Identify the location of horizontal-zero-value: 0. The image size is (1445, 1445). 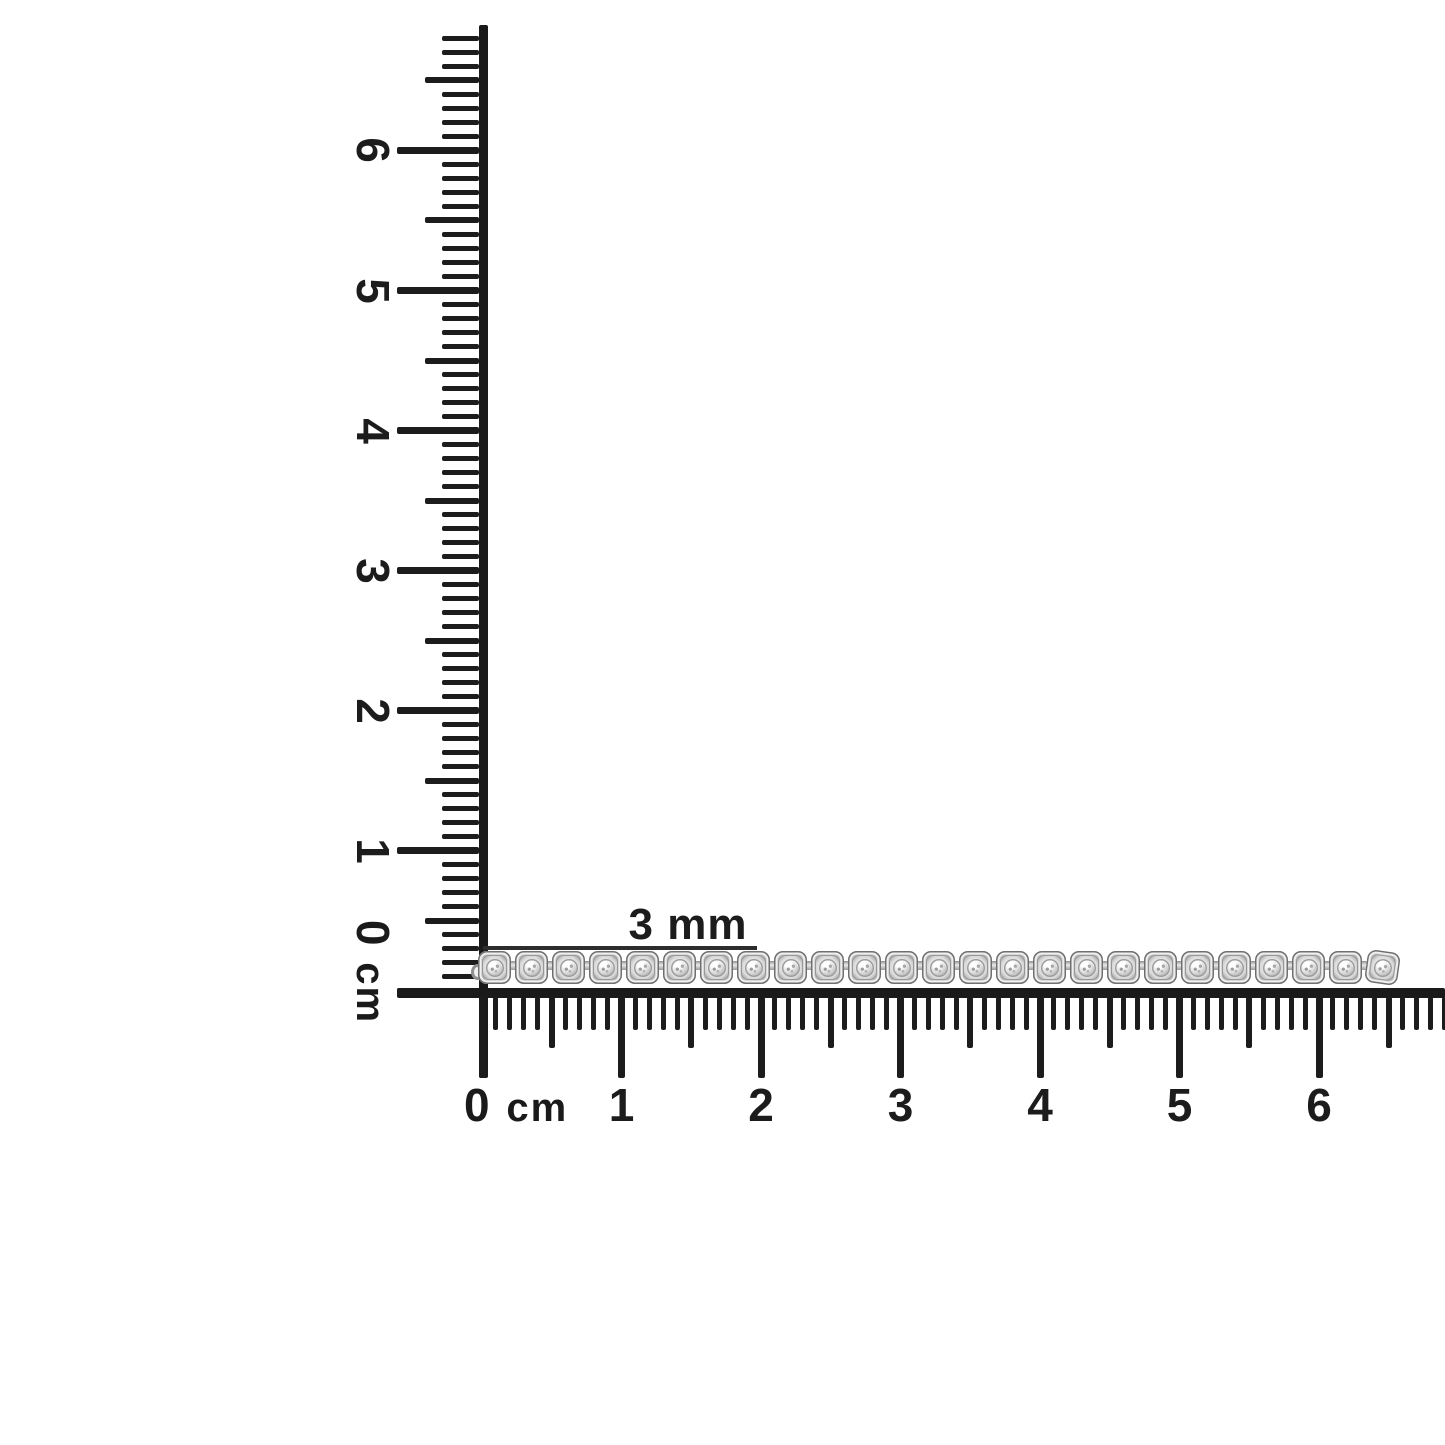
(478, 1105).